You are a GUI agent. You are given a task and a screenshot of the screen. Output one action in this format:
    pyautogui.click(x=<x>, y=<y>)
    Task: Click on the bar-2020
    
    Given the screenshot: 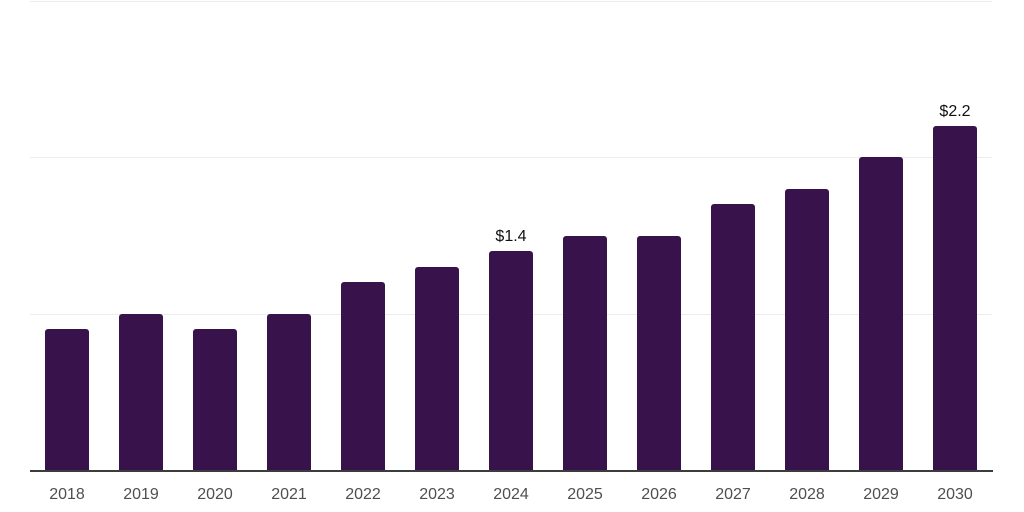 What is the action you would take?
    pyautogui.click(x=215, y=399)
    